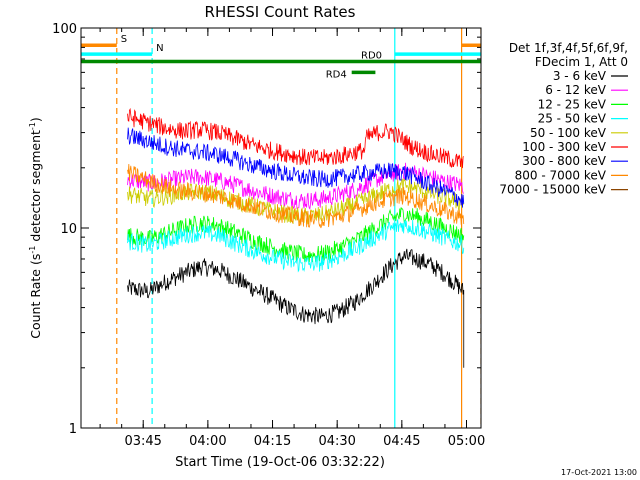 The width and height of the screenshot is (640, 480). What do you see at coordinates (159, 48) in the screenshot?
I see `state-bar-label-n: N` at bounding box center [159, 48].